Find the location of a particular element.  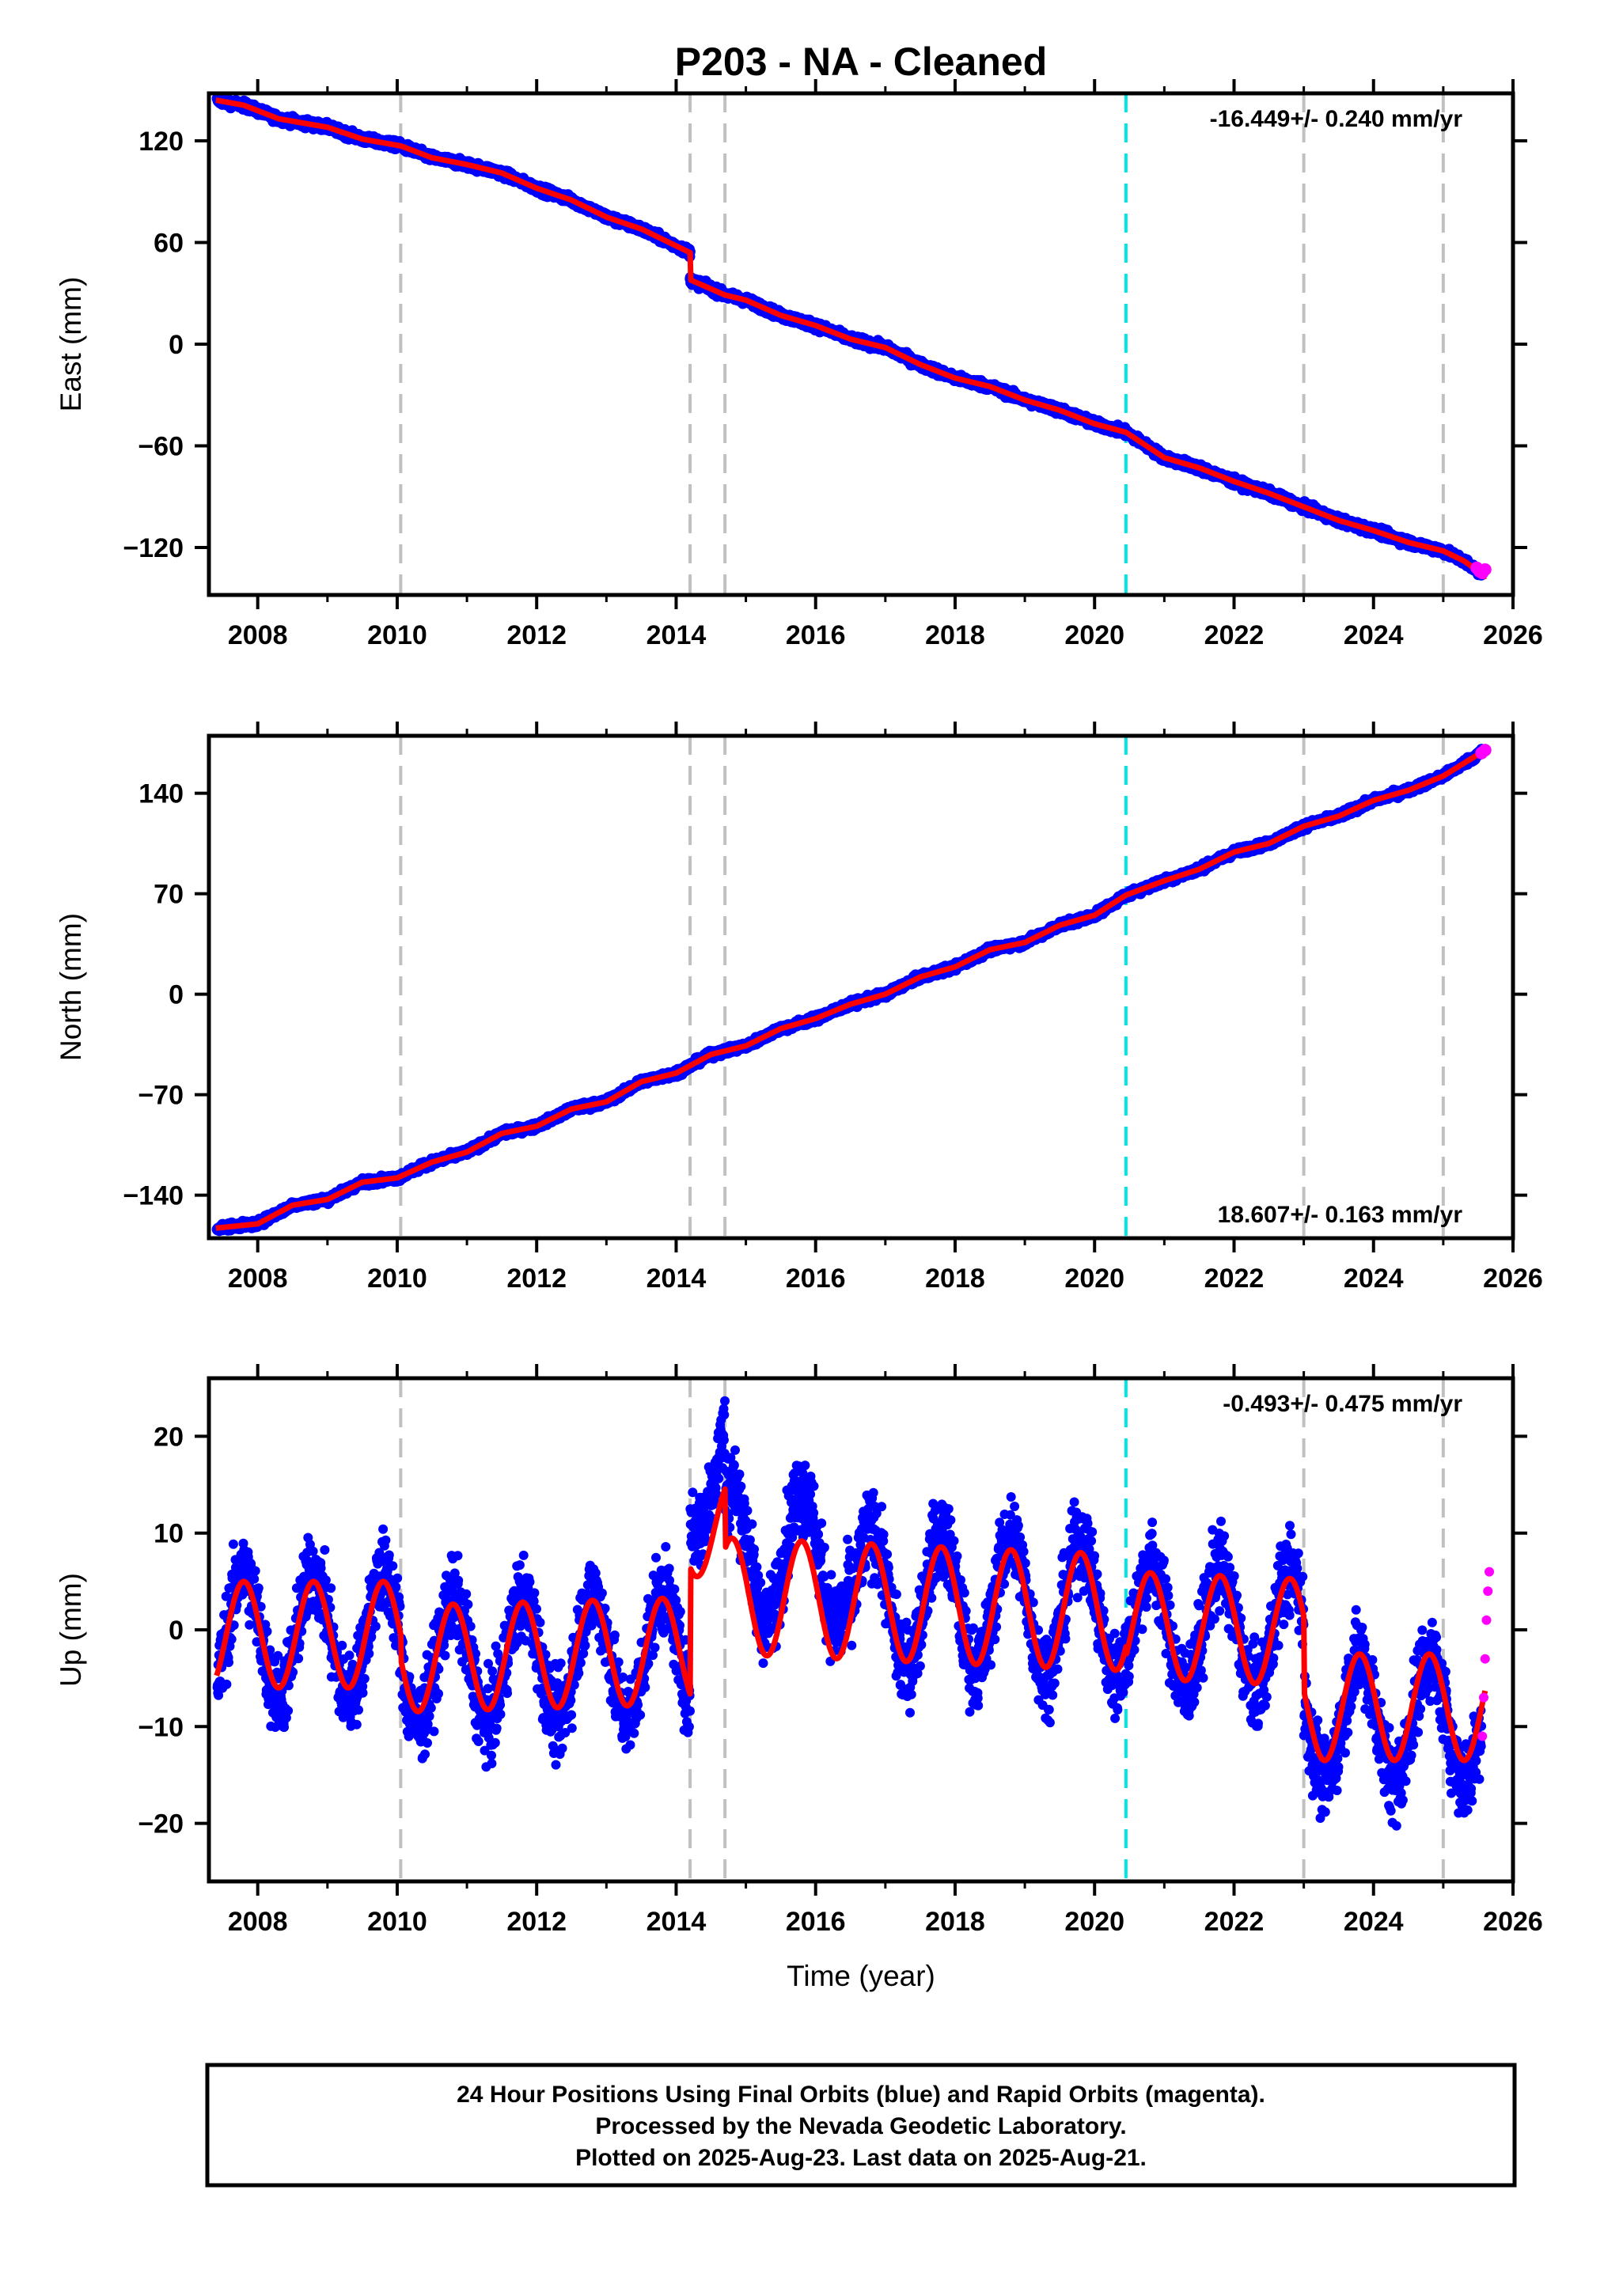

y-tick-label: 120 is located at coordinates (161, 142).